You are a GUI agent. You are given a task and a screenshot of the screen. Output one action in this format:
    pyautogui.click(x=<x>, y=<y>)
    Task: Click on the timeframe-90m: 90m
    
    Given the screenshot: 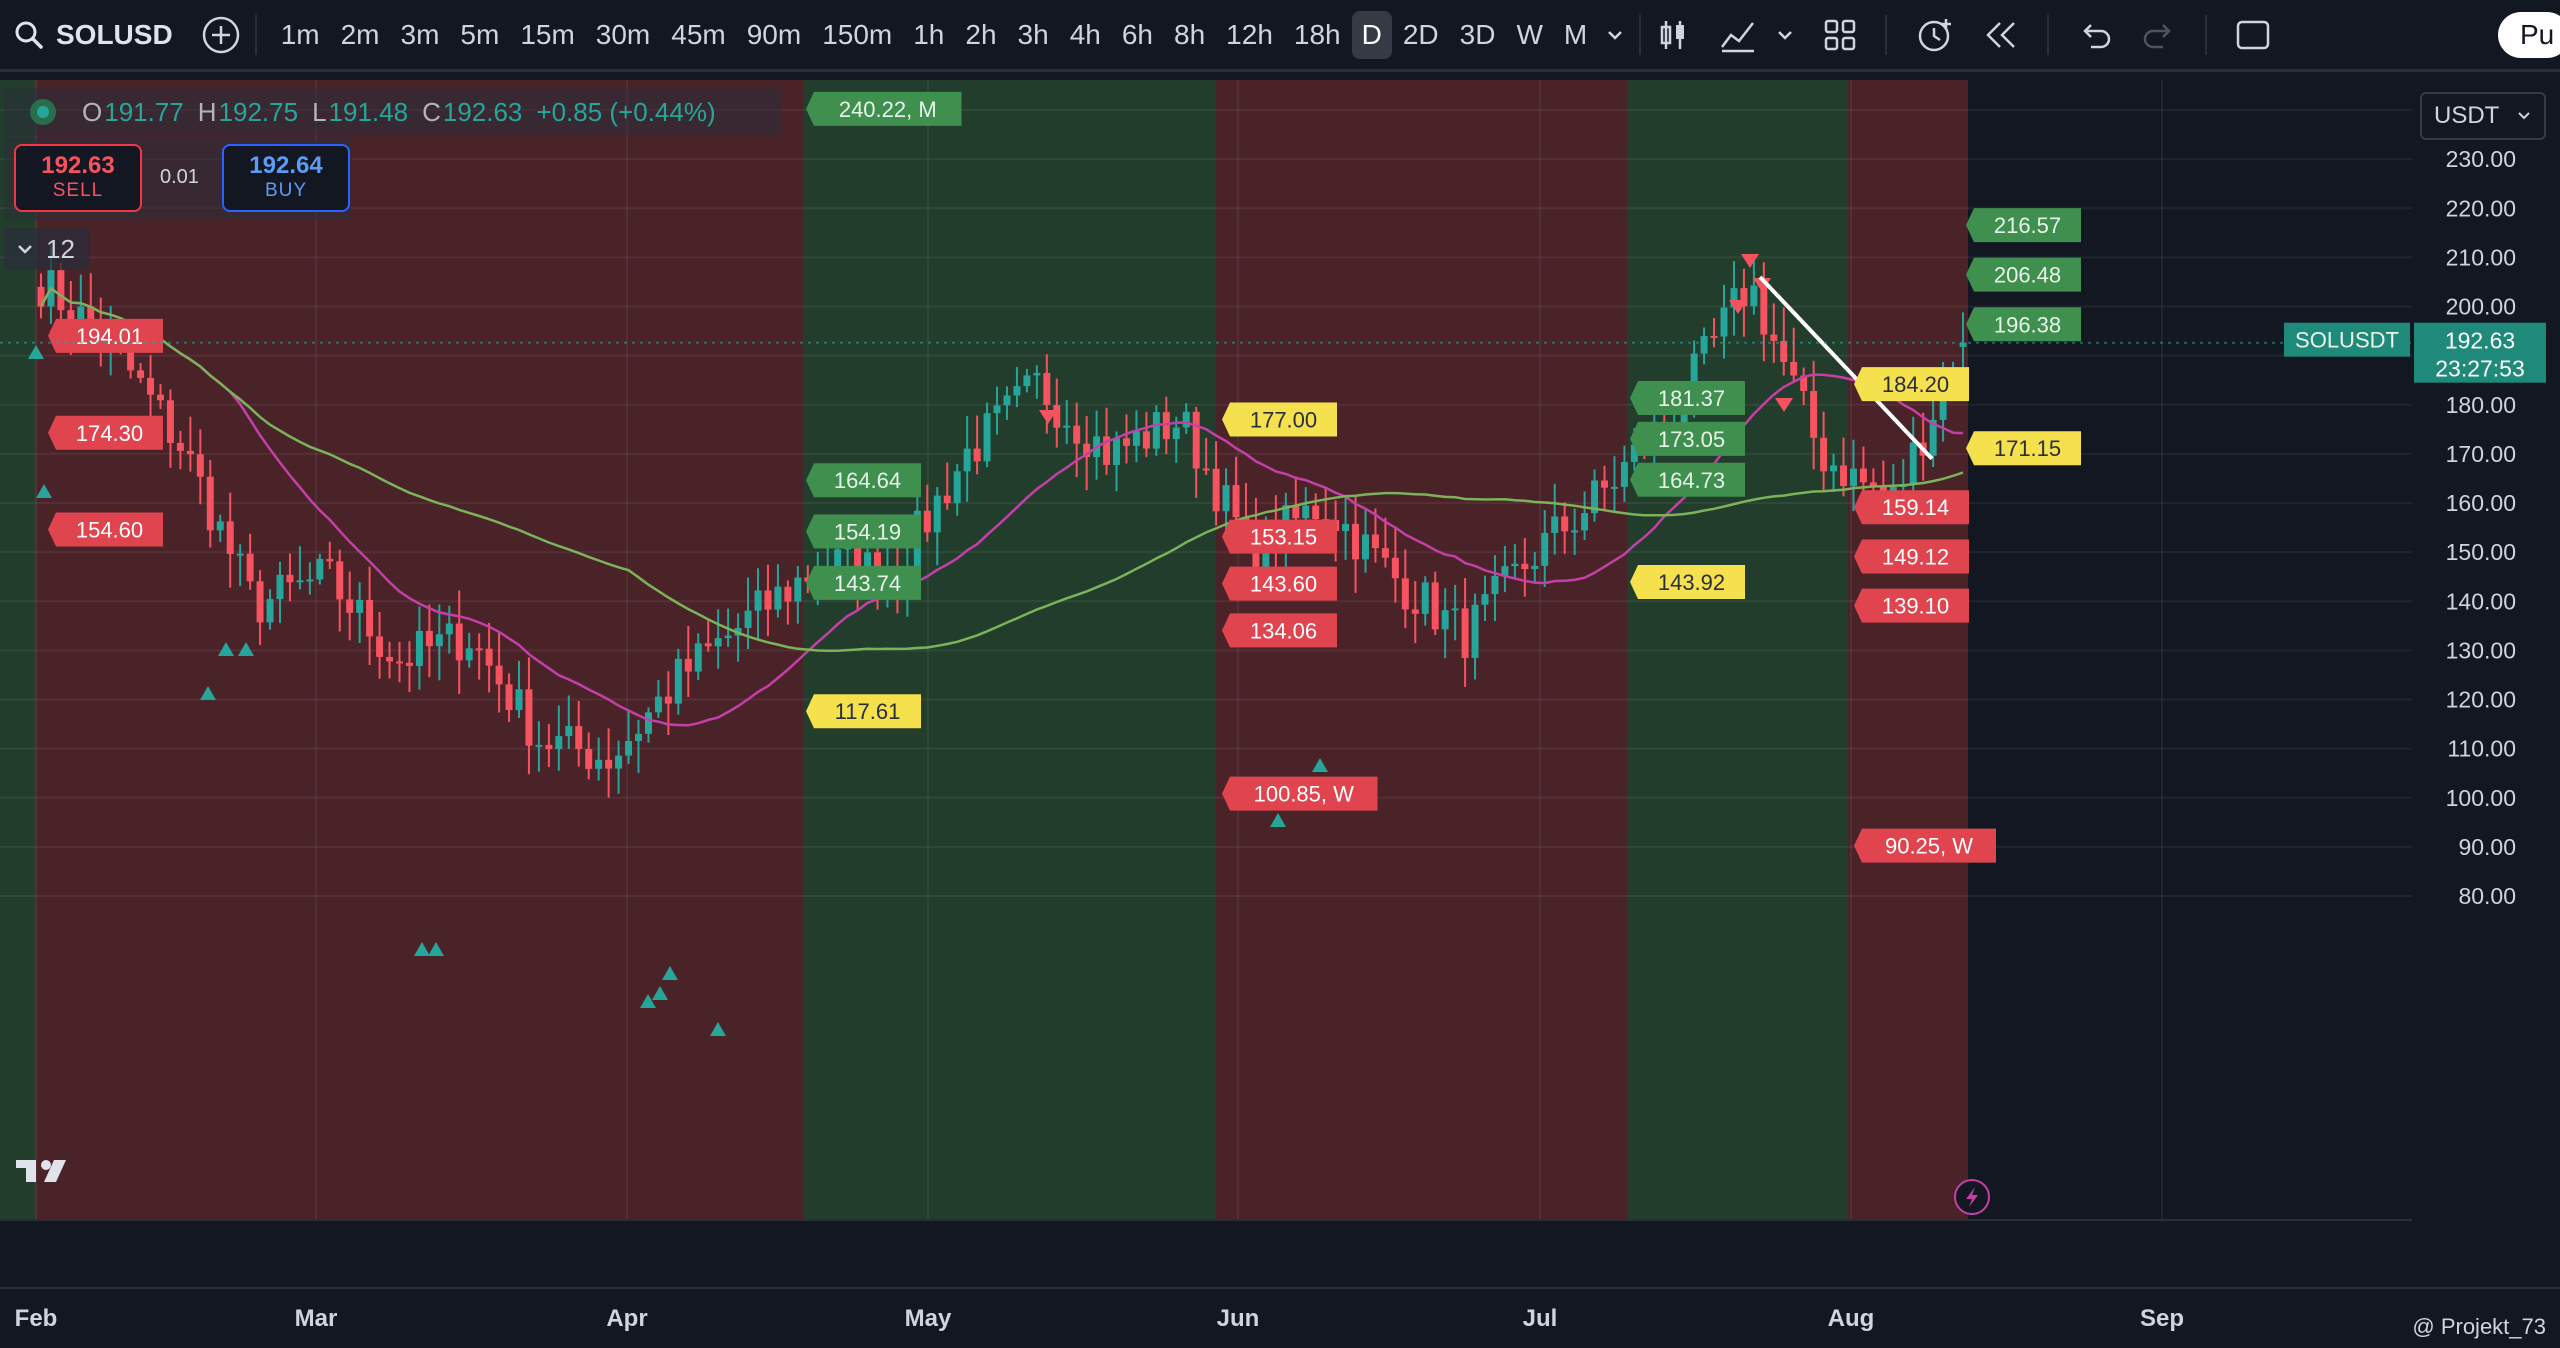 What is the action you would take?
    pyautogui.click(x=774, y=34)
    